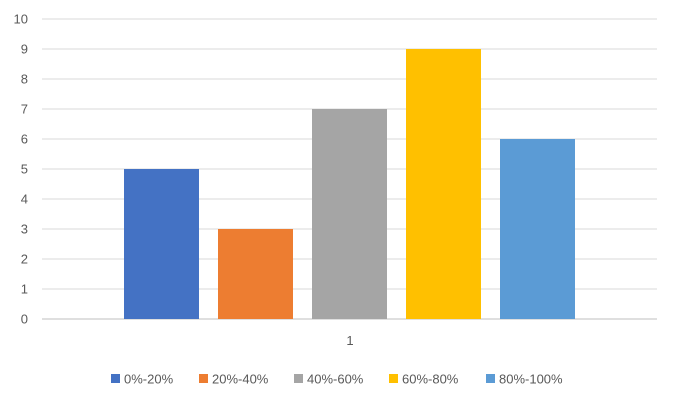 This screenshot has width=675, height=405. I want to click on y-tick-label: 4, so click(24, 199).